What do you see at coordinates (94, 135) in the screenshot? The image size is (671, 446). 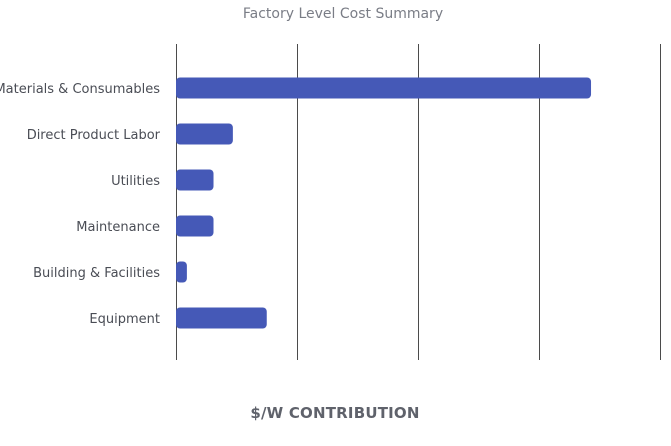 I see `category-label: Direct Product Labor` at bounding box center [94, 135].